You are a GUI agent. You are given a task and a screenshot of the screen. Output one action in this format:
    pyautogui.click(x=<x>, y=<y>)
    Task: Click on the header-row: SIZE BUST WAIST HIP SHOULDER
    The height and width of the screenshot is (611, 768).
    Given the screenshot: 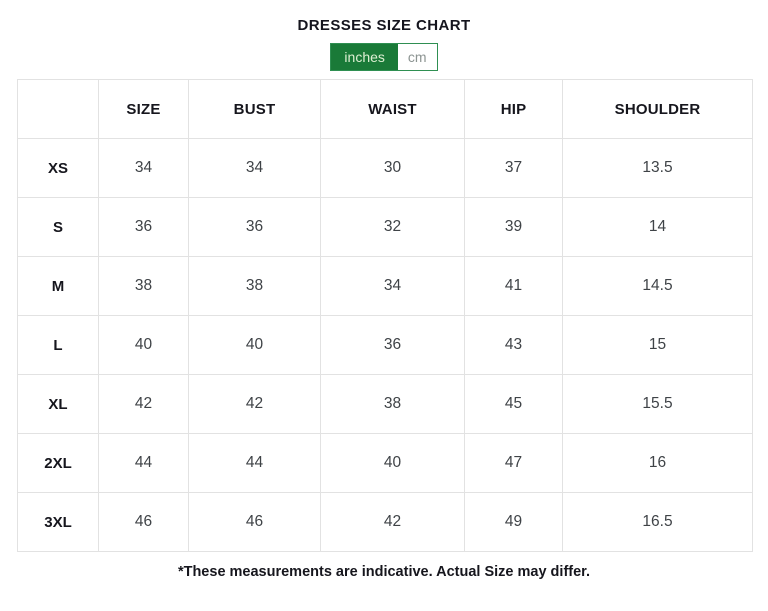 What is the action you would take?
    pyautogui.click(x=385, y=109)
    